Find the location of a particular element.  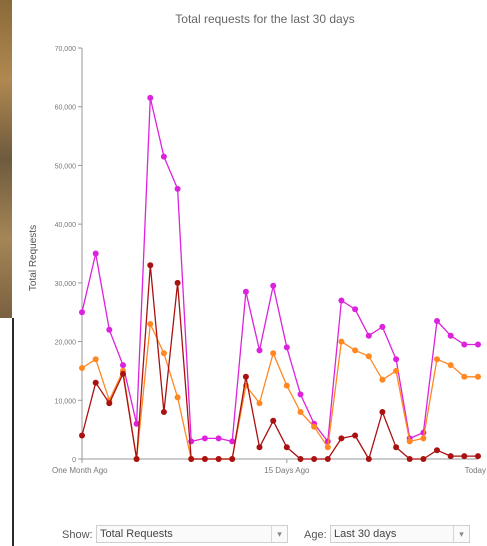

left-border is located at coordinates (13, 432).